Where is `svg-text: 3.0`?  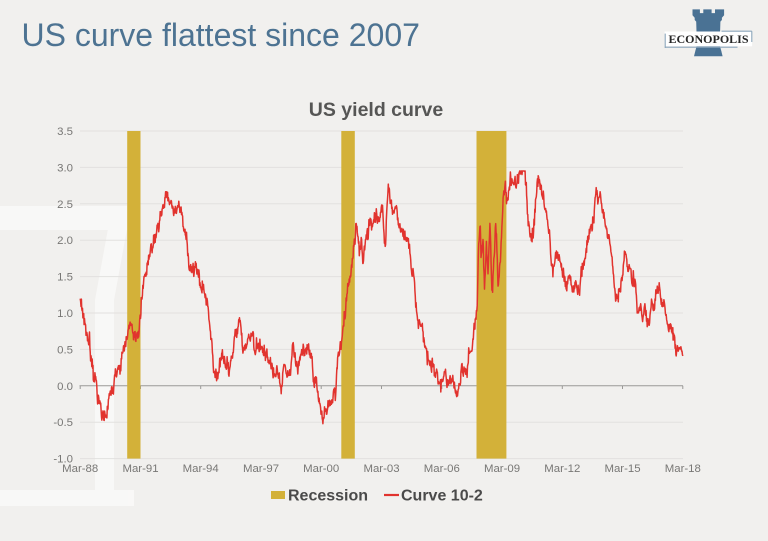 svg-text: 3.0 is located at coordinates (65, 168).